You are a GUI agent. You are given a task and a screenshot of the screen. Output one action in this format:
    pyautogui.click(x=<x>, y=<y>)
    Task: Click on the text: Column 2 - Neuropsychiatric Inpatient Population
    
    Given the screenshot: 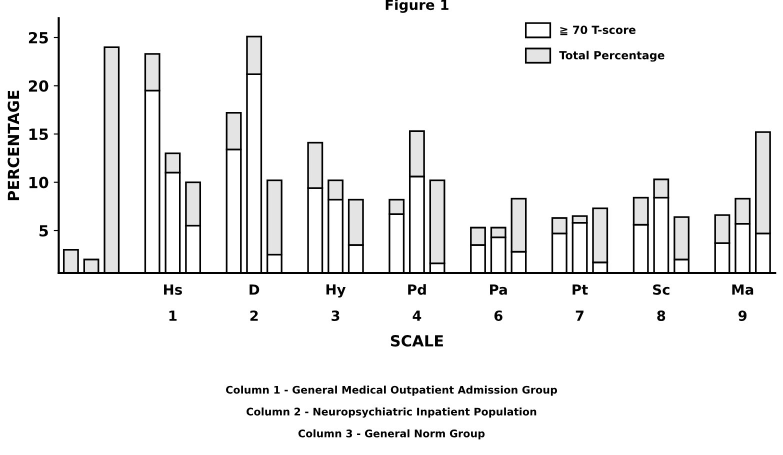 What is the action you would take?
    pyautogui.click(x=391, y=413)
    